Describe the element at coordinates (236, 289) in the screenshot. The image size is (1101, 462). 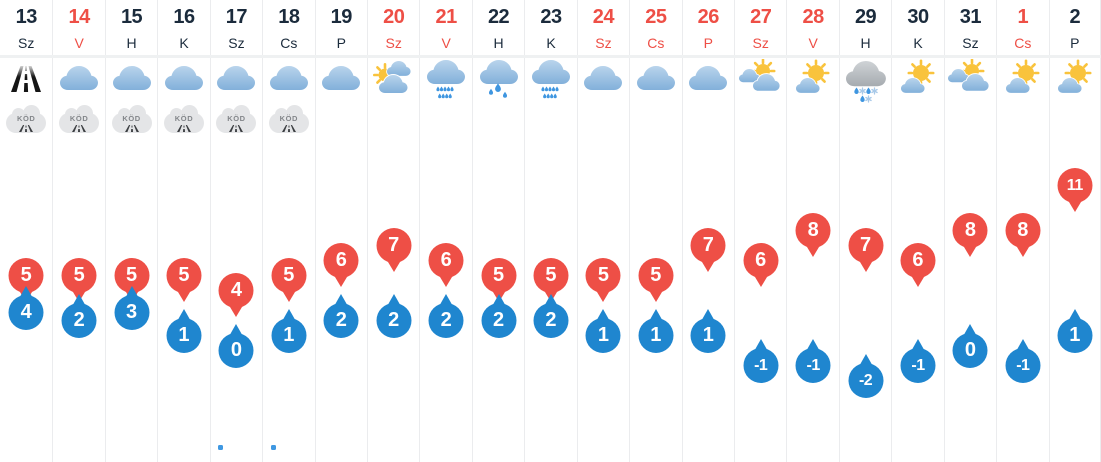
I see `high-temp-value: 4` at that location.